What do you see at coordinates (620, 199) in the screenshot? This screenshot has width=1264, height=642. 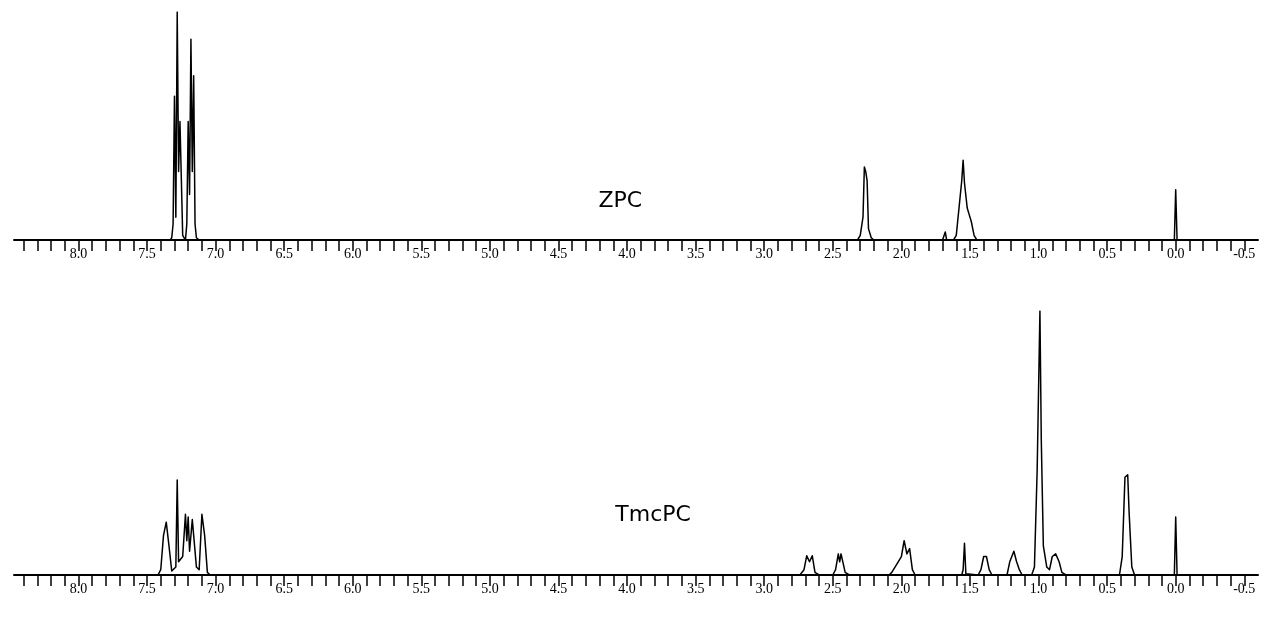 I see `series-label: ZPC` at bounding box center [620, 199].